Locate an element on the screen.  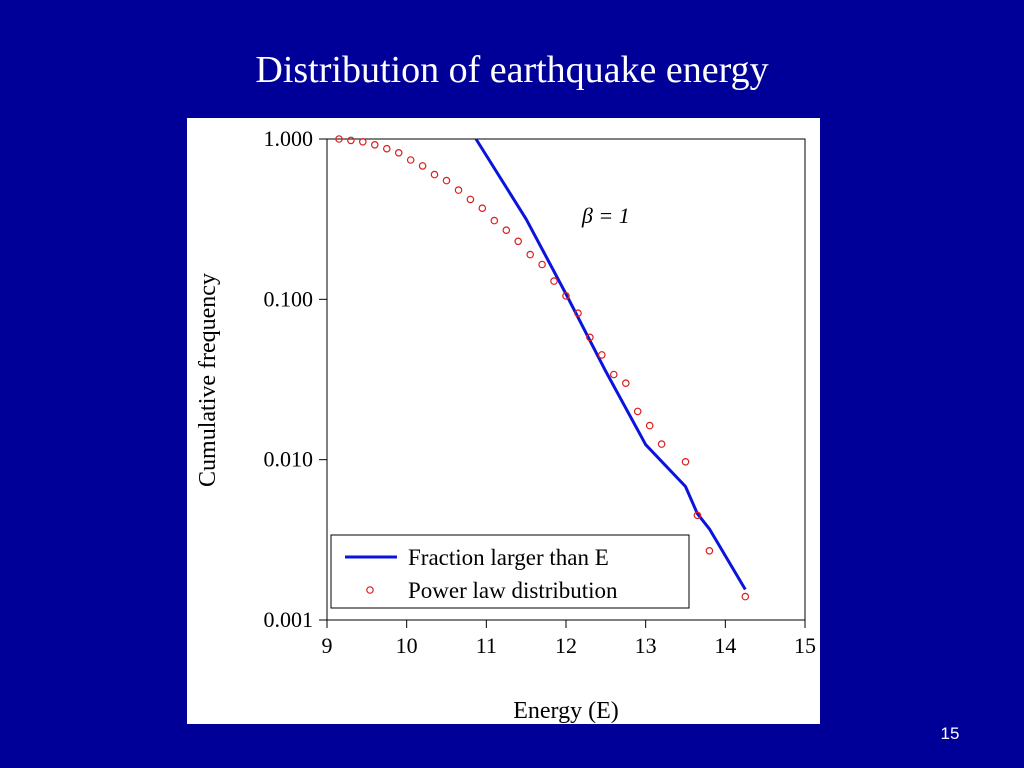
legend-box is located at coordinates (510, 571).